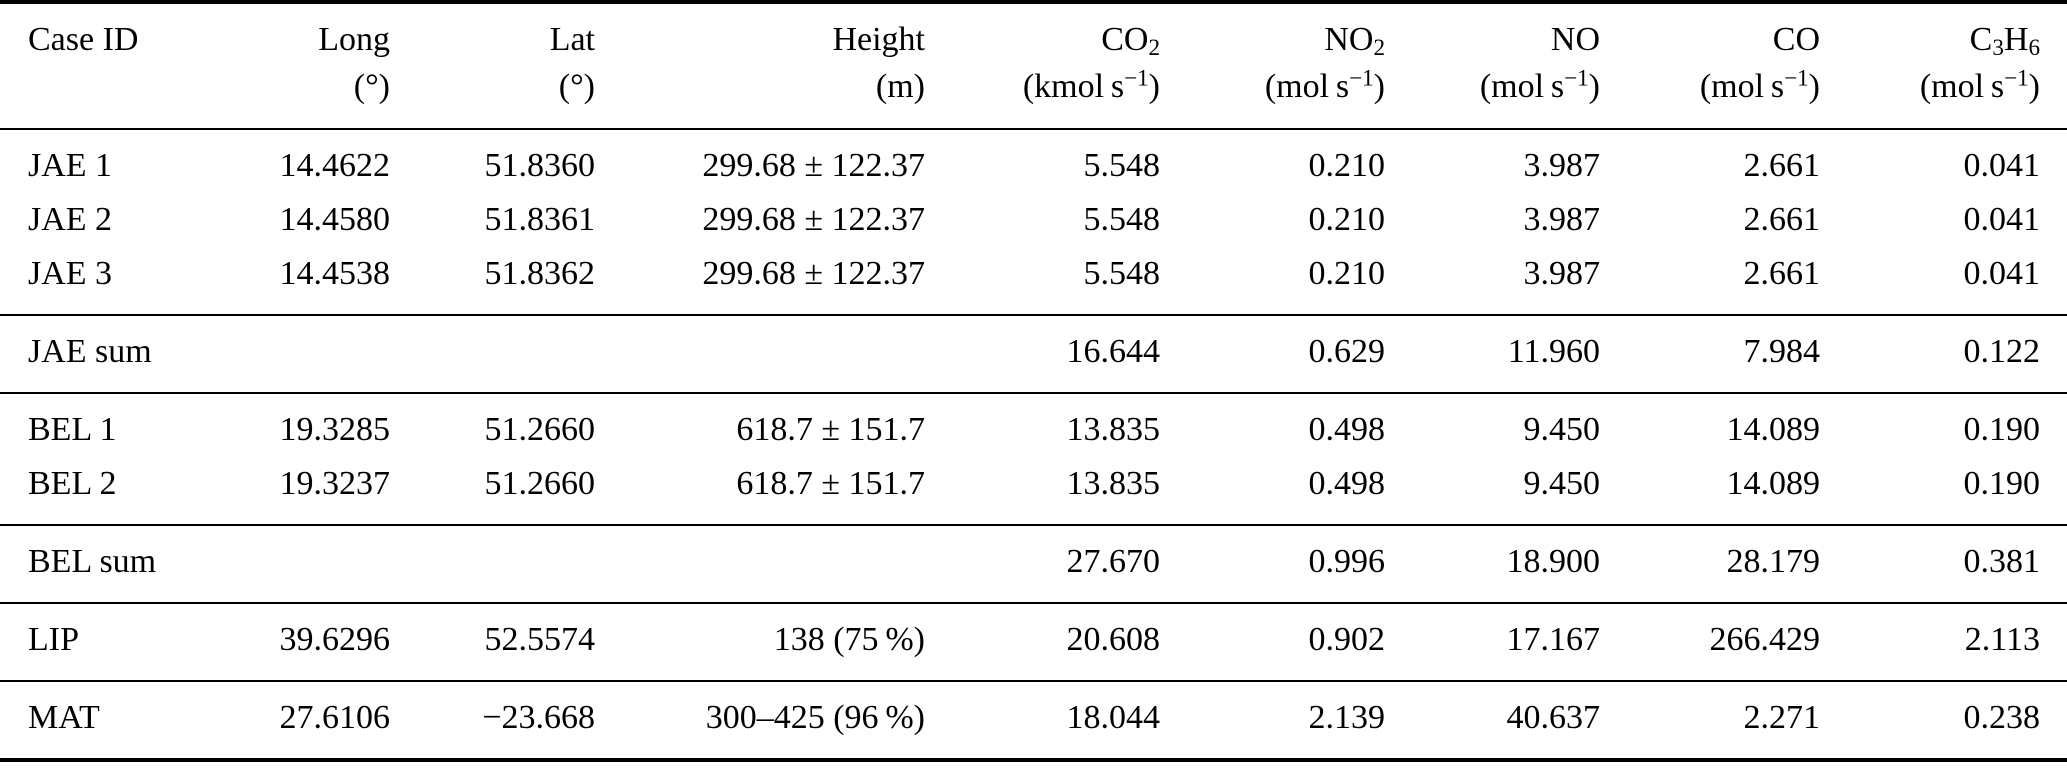 Image resolution: width=2067 pixels, height=768 pixels. I want to click on cell-case_id: JAE sum, so click(90, 351).